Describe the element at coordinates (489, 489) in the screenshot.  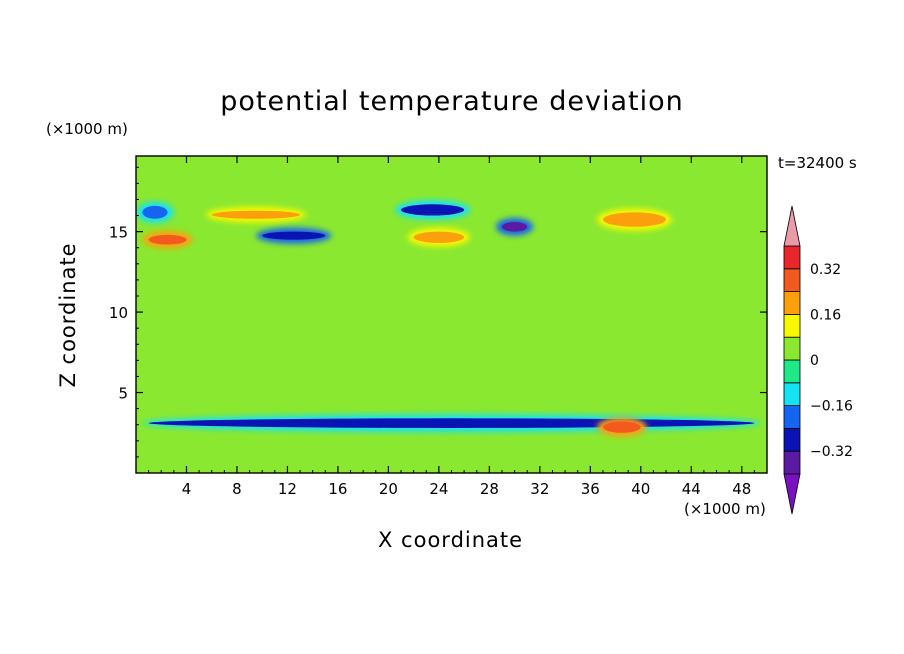
I see `x-tick-label: 28` at that location.